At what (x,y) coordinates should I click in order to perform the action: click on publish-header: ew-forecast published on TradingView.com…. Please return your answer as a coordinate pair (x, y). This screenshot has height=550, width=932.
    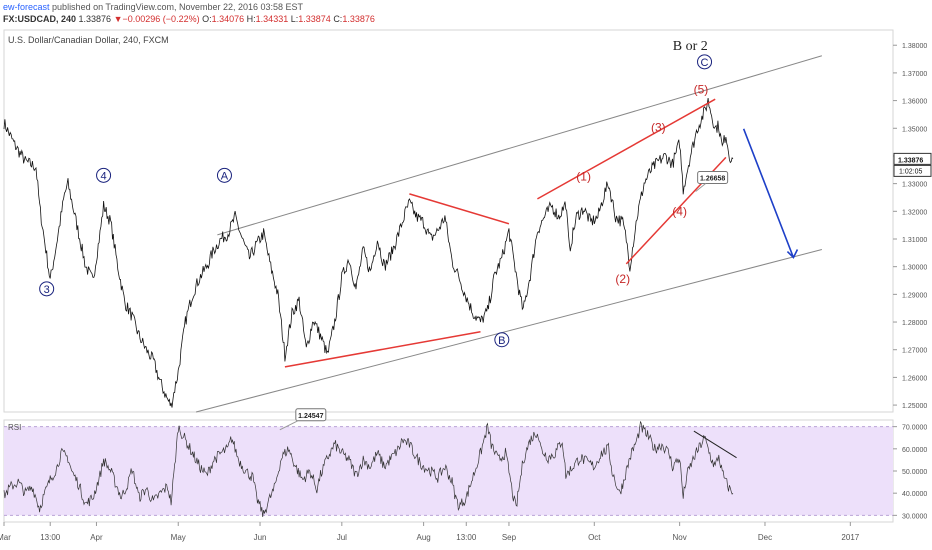
    Looking at the image, I should click on (153, 7).